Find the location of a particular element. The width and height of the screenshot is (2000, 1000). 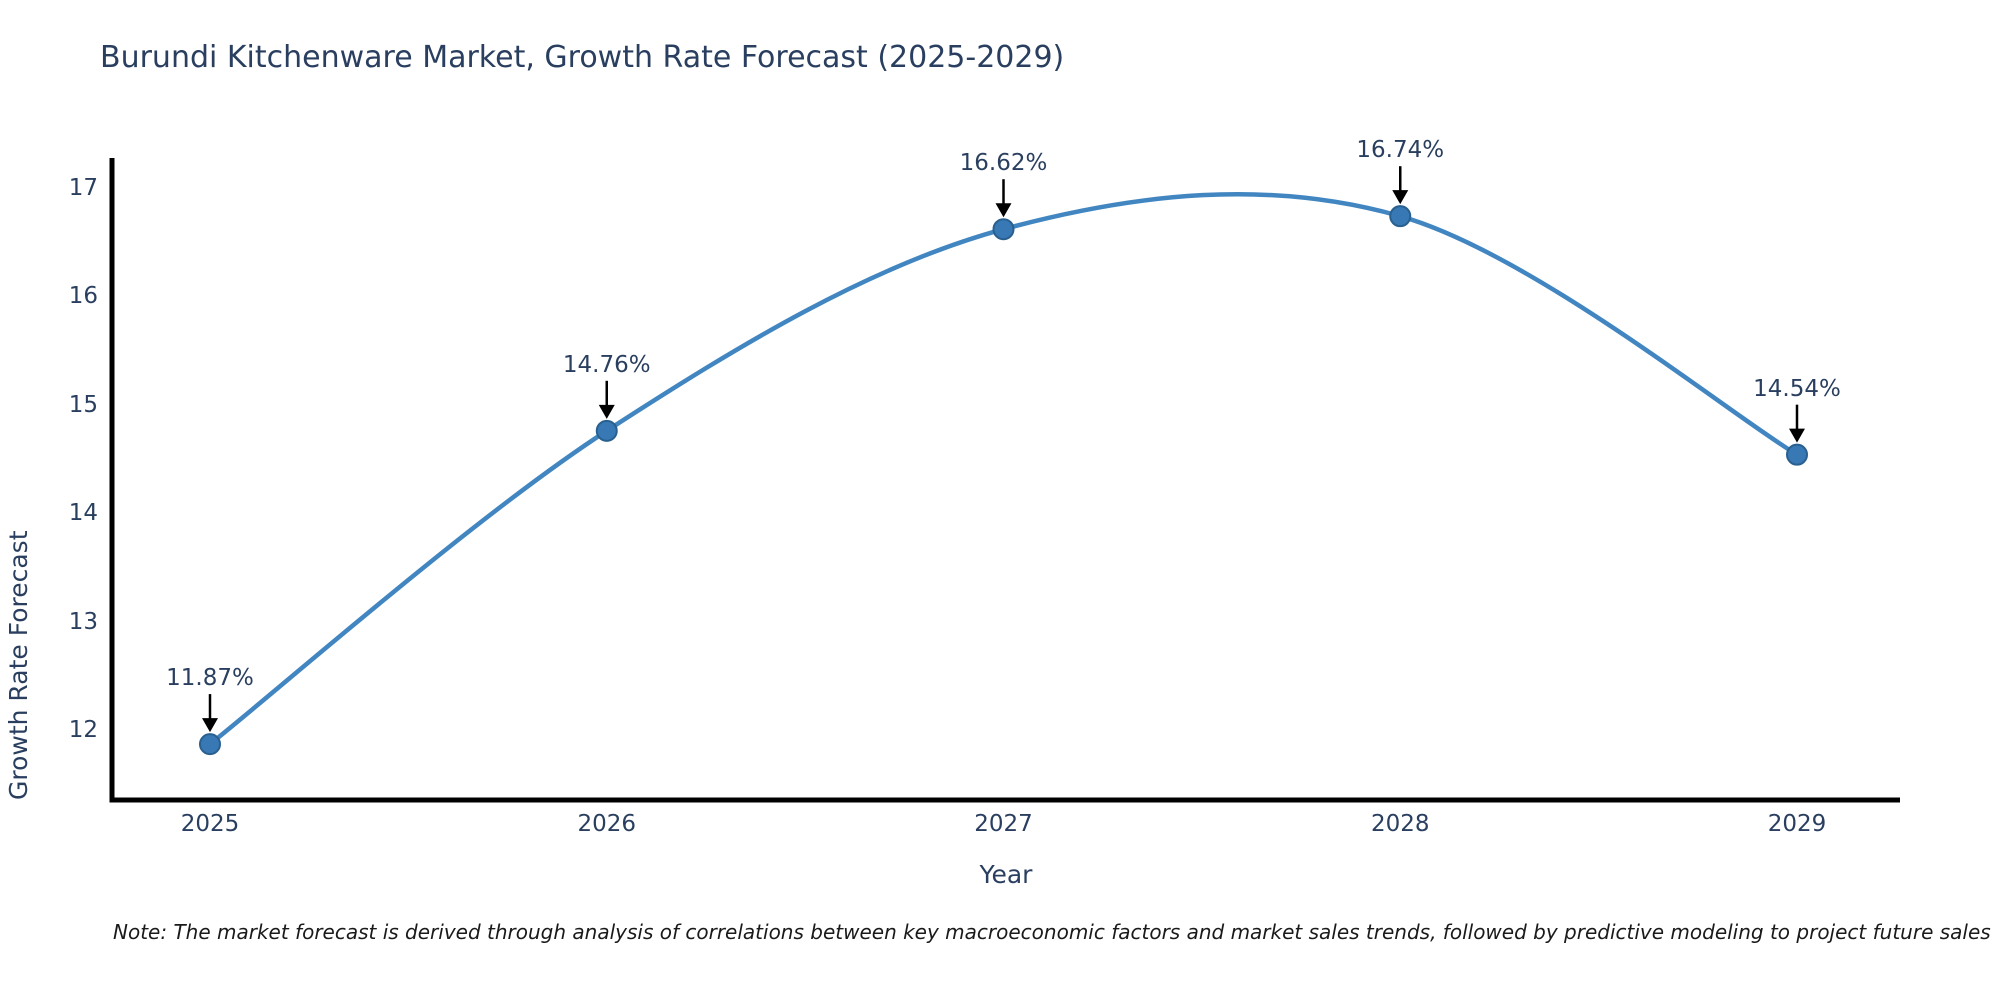

y-tick-label: 17 is located at coordinates (83, 188).